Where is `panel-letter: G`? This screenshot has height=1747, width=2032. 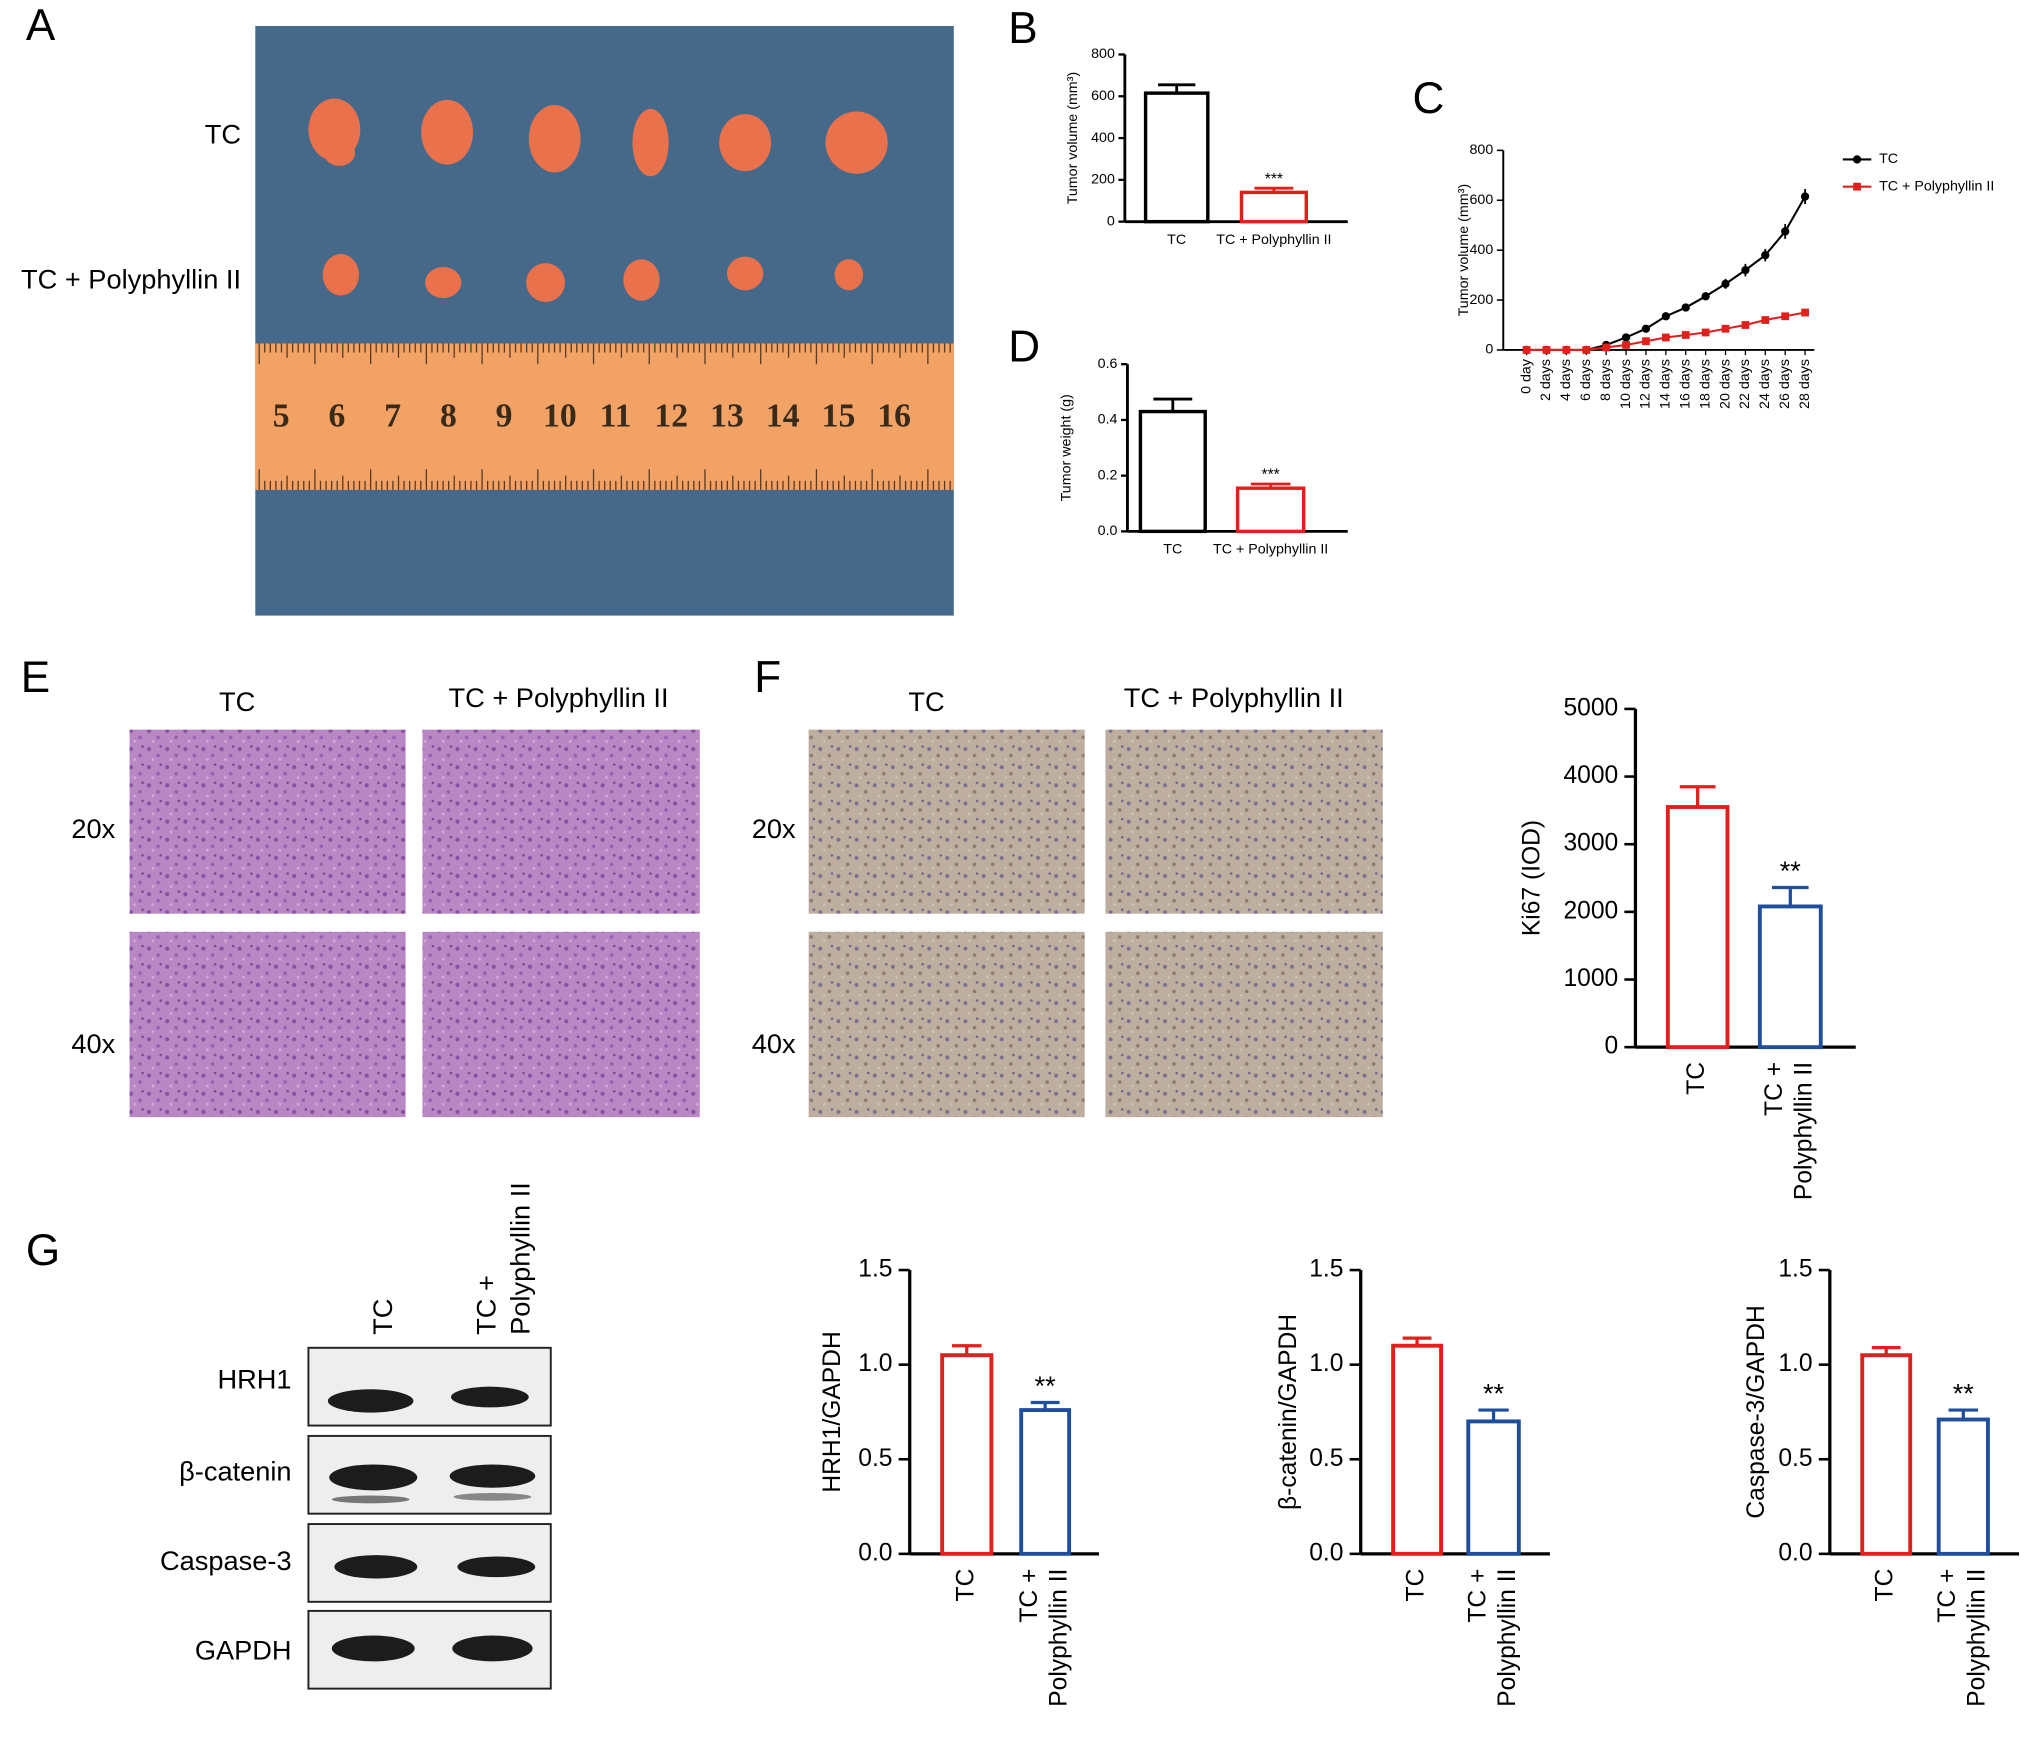
panel-letter: G is located at coordinates (43, 1250).